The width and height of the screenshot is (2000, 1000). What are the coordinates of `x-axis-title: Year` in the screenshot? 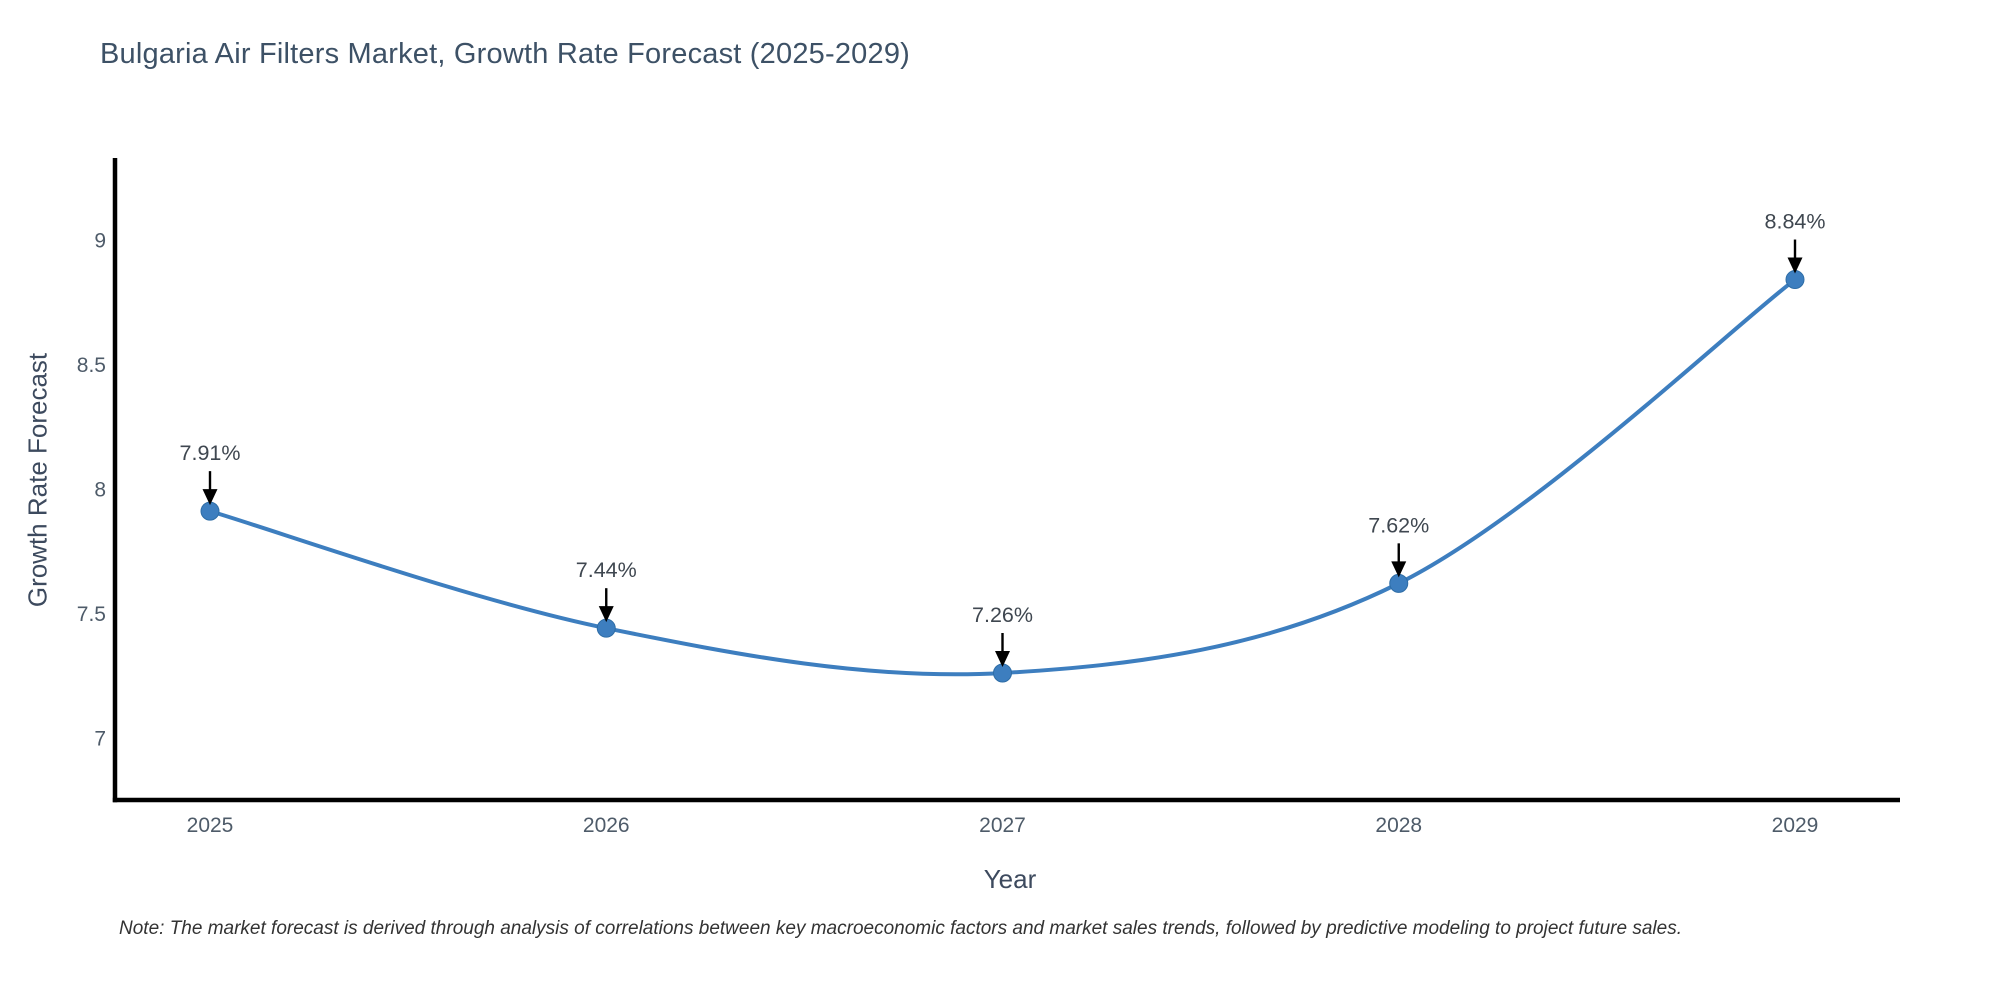 It's located at (1010, 879).